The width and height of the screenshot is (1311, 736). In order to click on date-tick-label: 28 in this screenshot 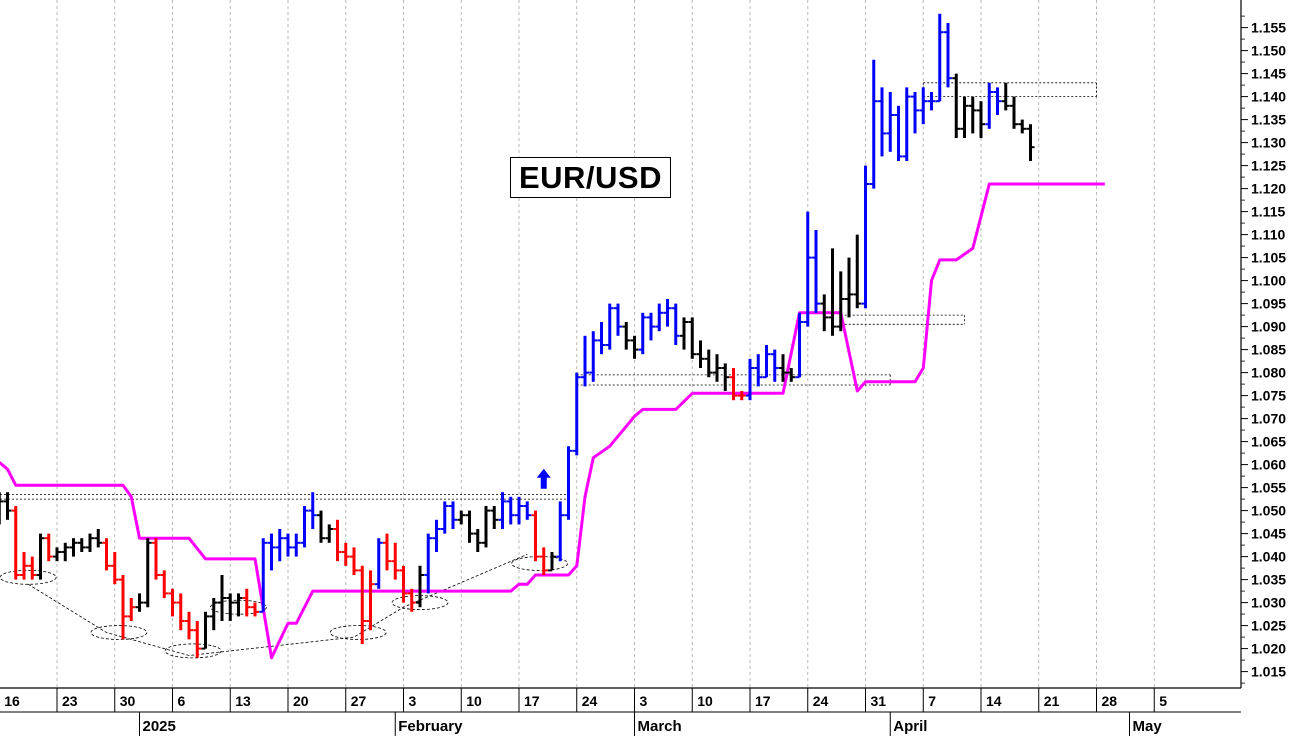, I will do `click(1110, 701)`.